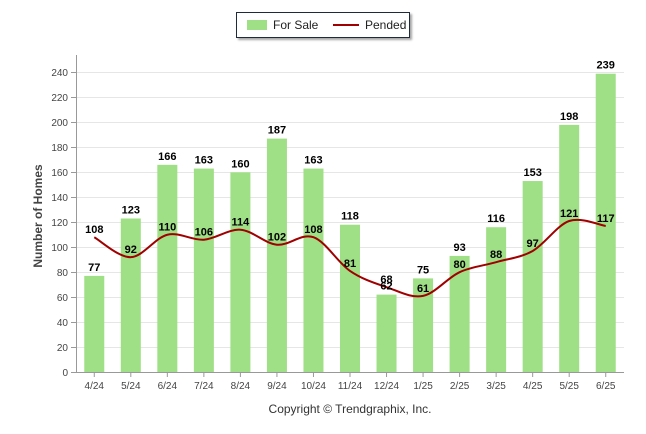  I want to click on y-tick-label: 60, so click(63, 298).